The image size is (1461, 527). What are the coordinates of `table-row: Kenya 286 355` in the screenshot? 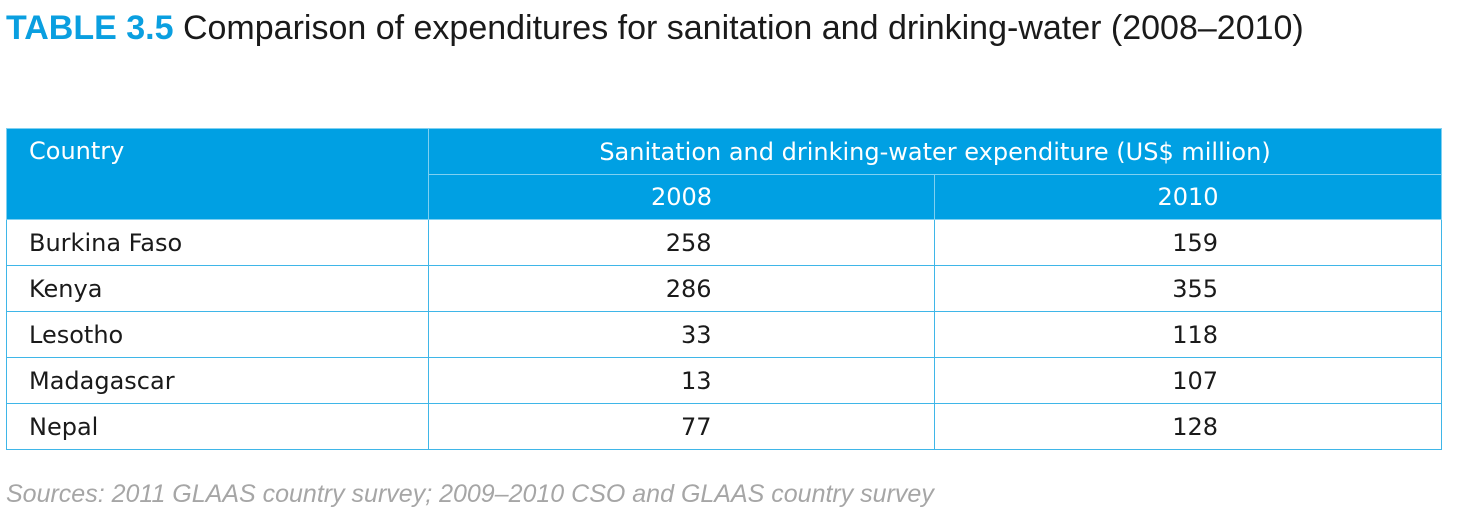 It's located at (724, 288).